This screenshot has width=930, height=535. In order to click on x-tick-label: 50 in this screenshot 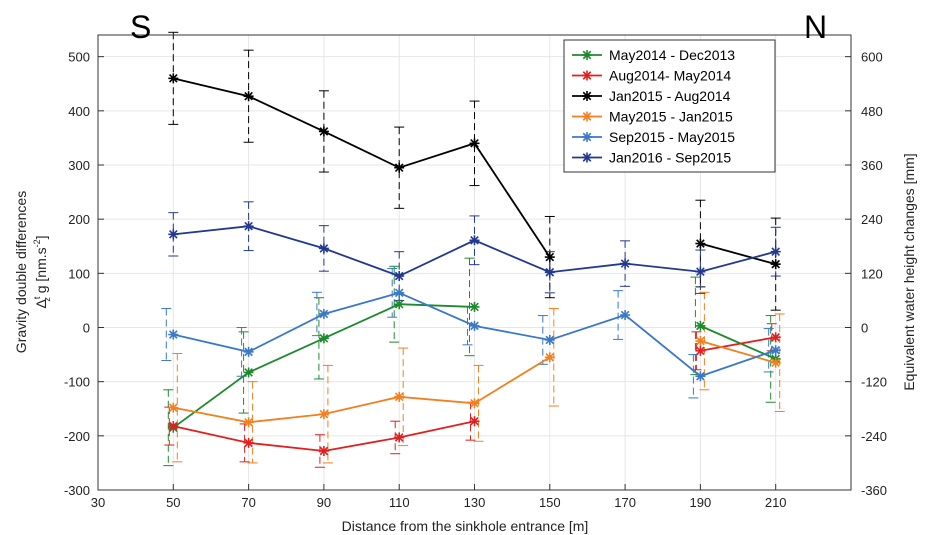, I will do `click(173, 502)`.